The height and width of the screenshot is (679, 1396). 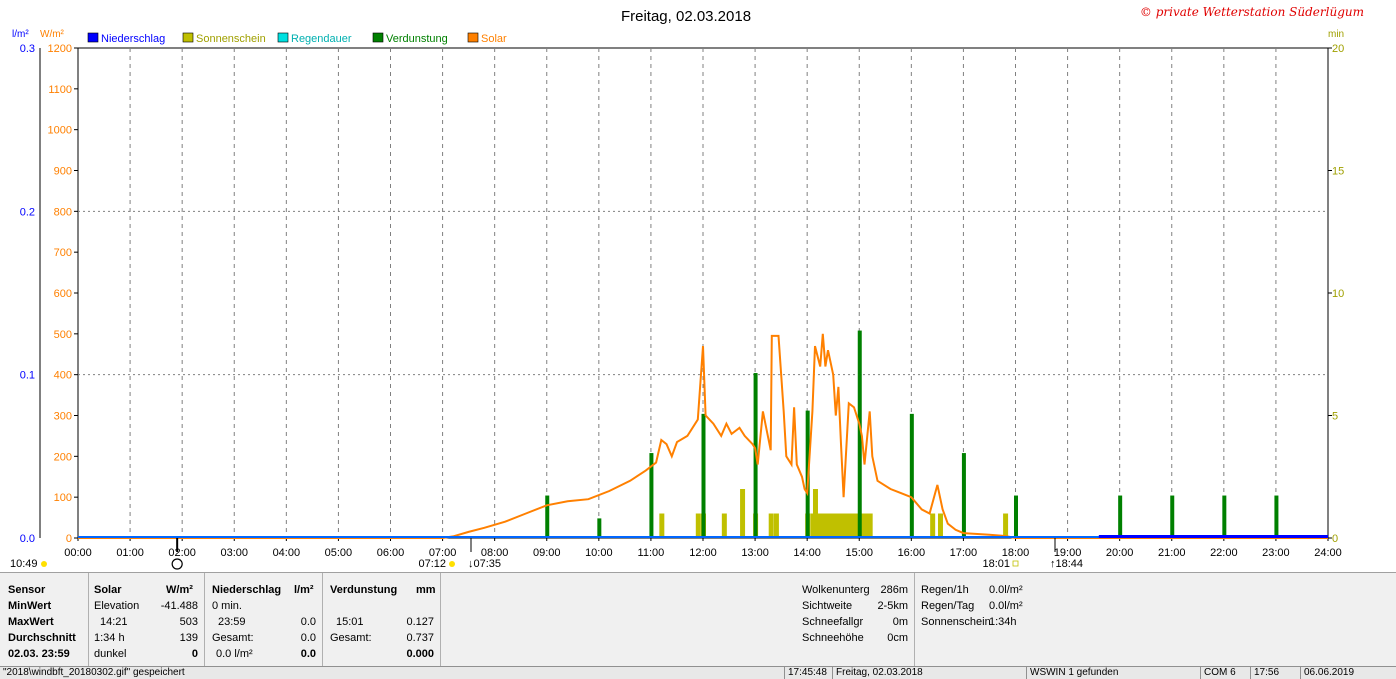 What do you see at coordinates (1066, 564) in the screenshot?
I see `dusk-time: ↑18:44` at bounding box center [1066, 564].